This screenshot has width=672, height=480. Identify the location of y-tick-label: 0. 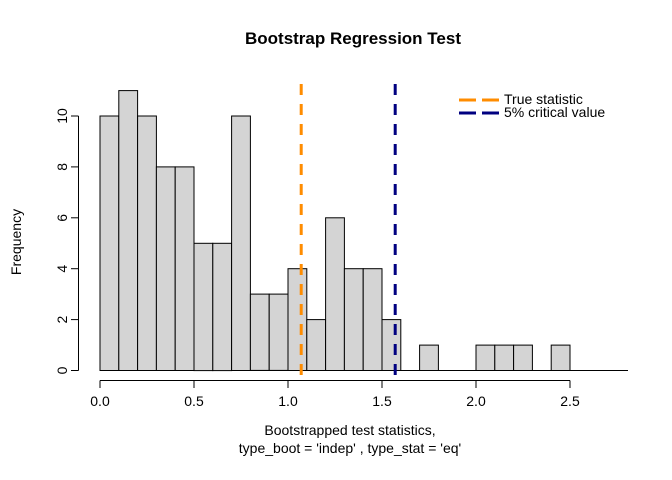
(62, 370).